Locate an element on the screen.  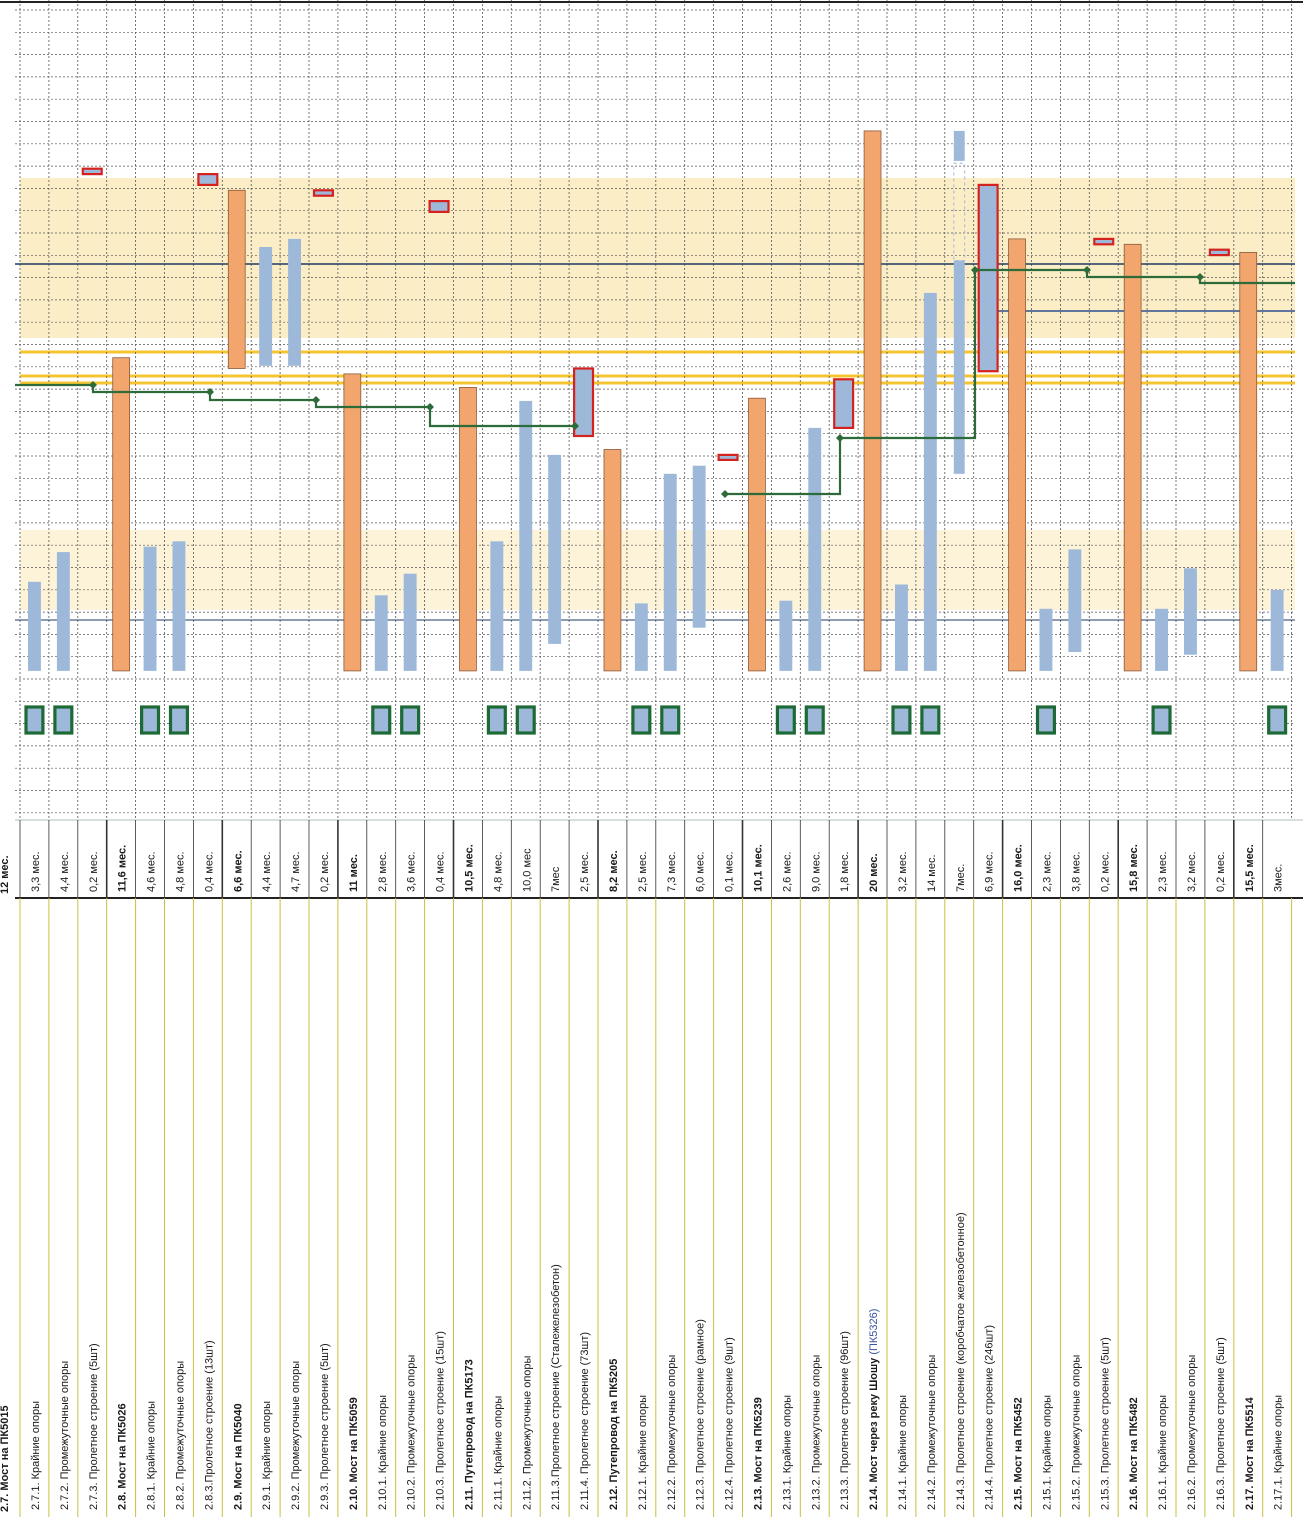
row-duration: 8,2 мес. is located at coordinates (614, 871).